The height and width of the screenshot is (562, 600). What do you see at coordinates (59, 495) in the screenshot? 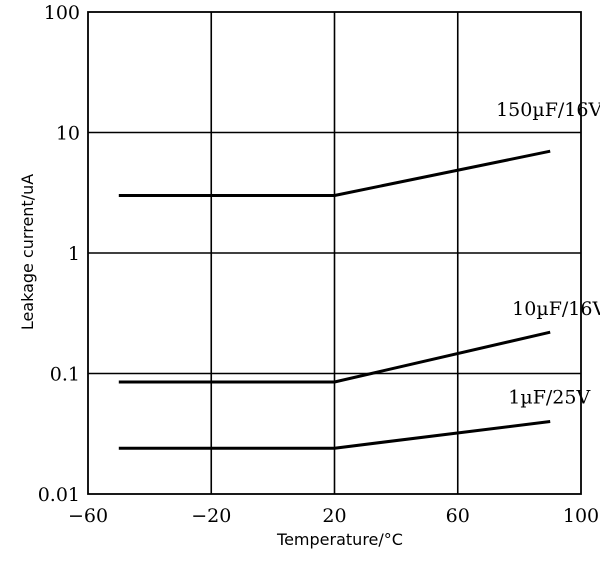
I see `y-tick-label: 0.01` at bounding box center [59, 495].